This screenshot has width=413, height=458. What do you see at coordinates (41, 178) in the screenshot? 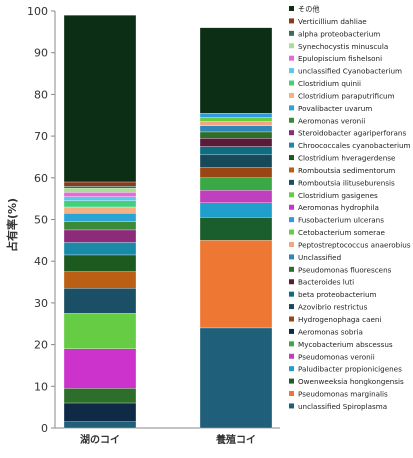
I see `y-tick-label: 60` at bounding box center [41, 178].